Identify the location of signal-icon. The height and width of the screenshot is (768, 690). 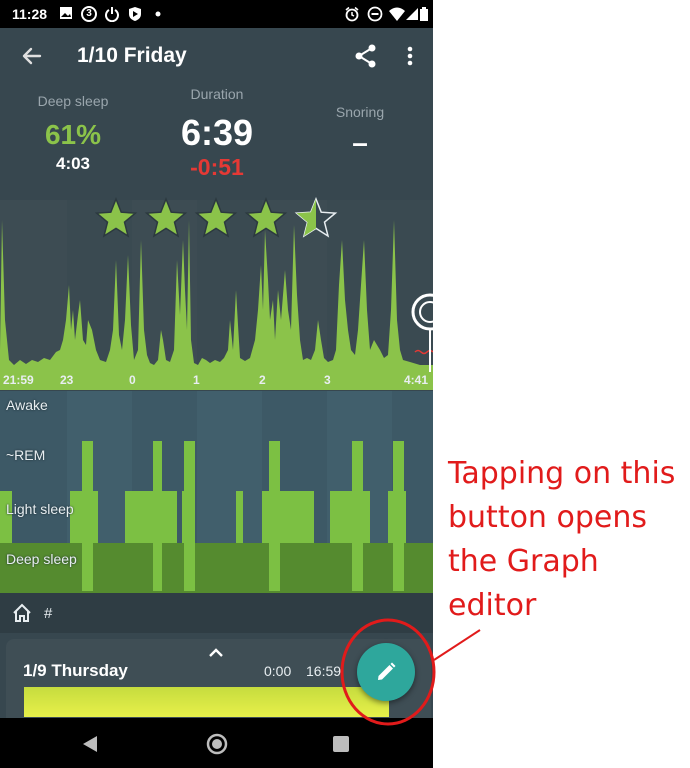
(412, 14).